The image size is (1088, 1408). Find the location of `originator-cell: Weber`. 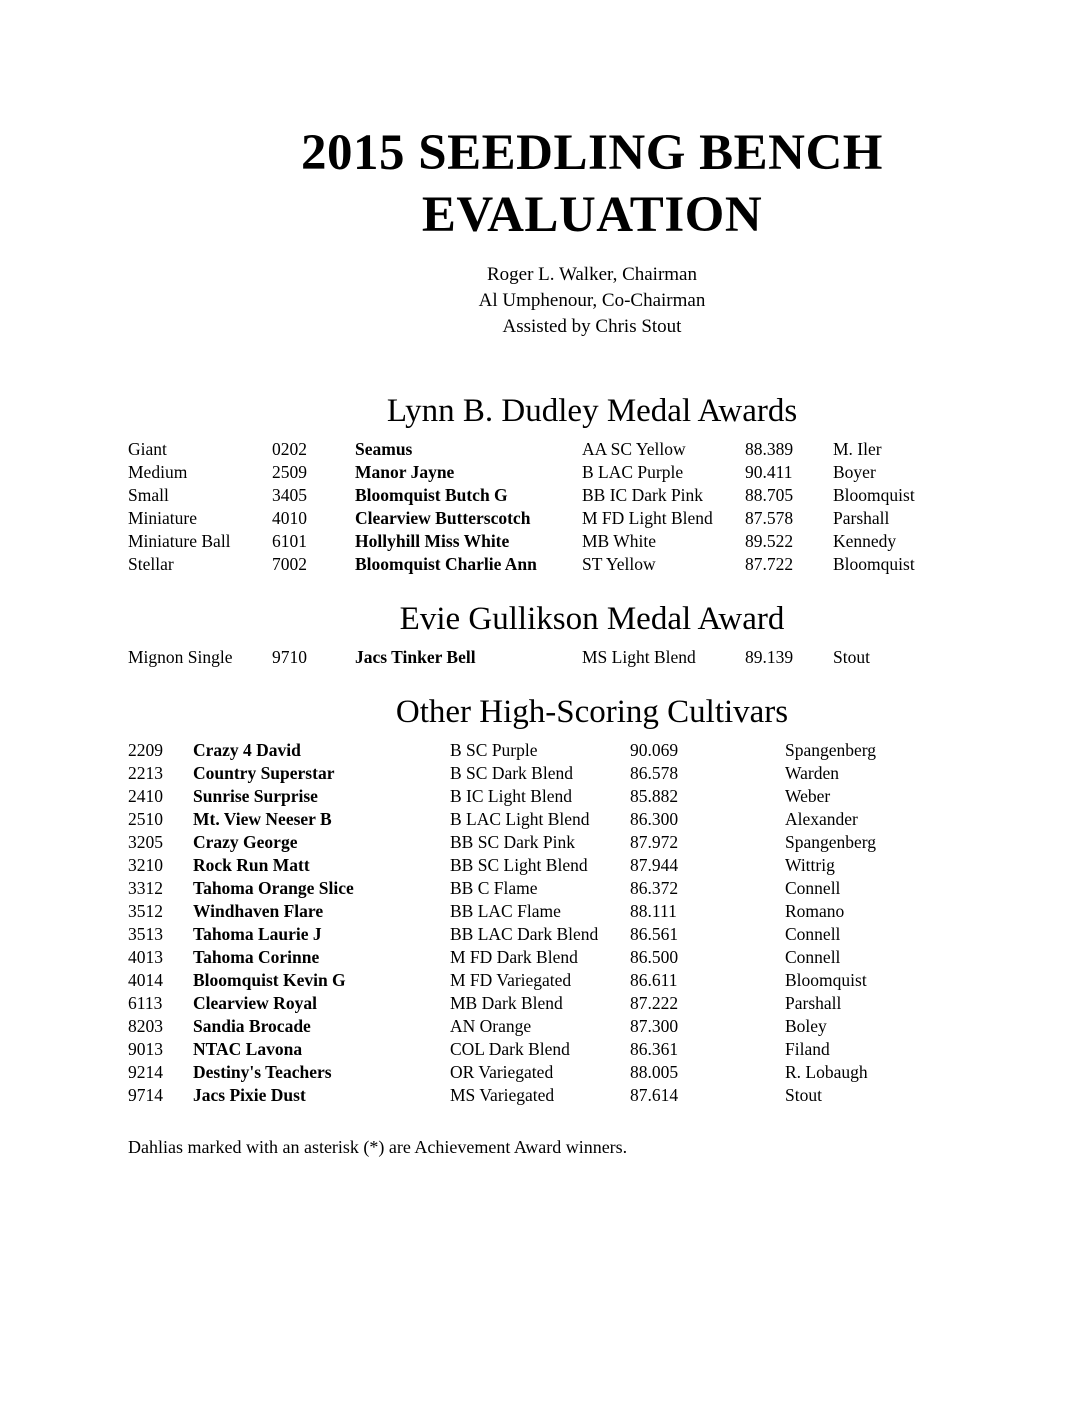

originator-cell: Weber is located at coordinates (808, 796).